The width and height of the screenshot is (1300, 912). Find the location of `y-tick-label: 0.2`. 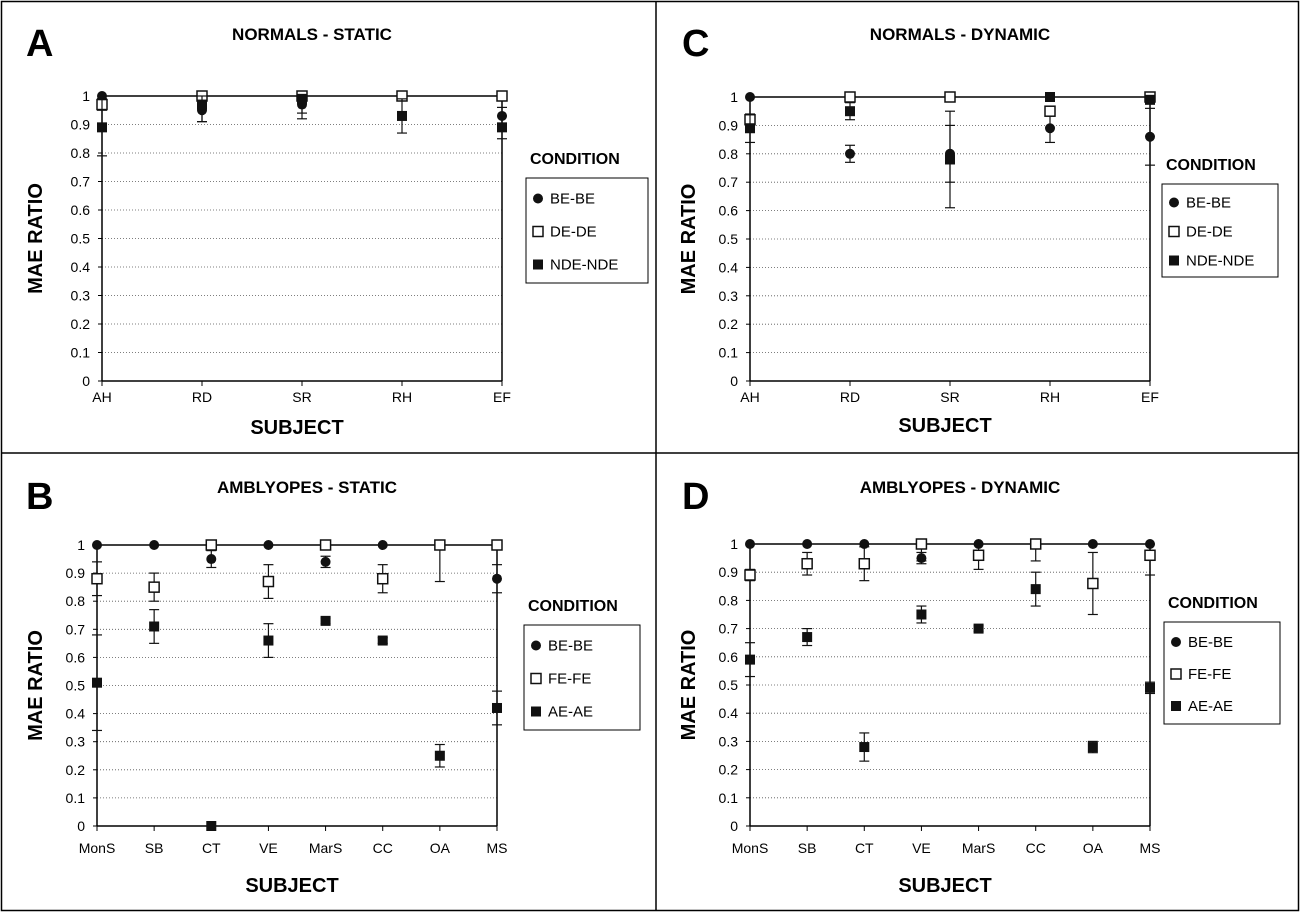

y-tick-label: 0.2 is located at coordinates (76, 770).